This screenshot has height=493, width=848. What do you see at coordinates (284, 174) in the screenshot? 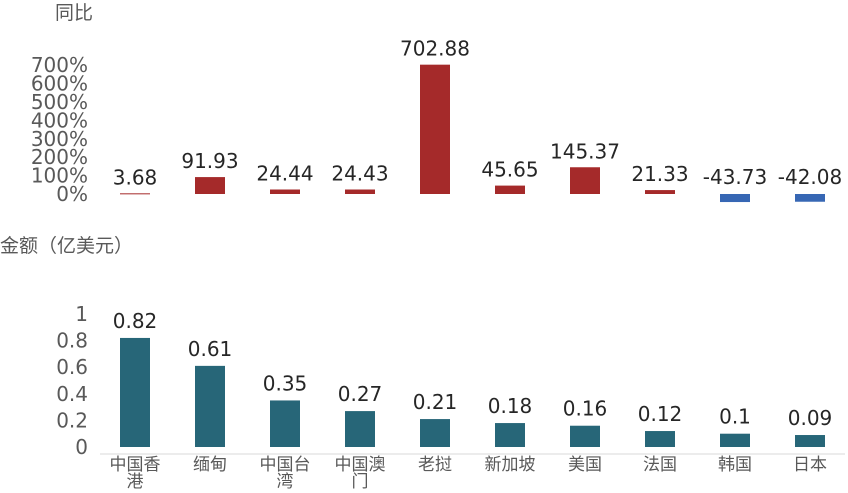
I see `top-data-label: 24.44` at bounding box center [284, 174].